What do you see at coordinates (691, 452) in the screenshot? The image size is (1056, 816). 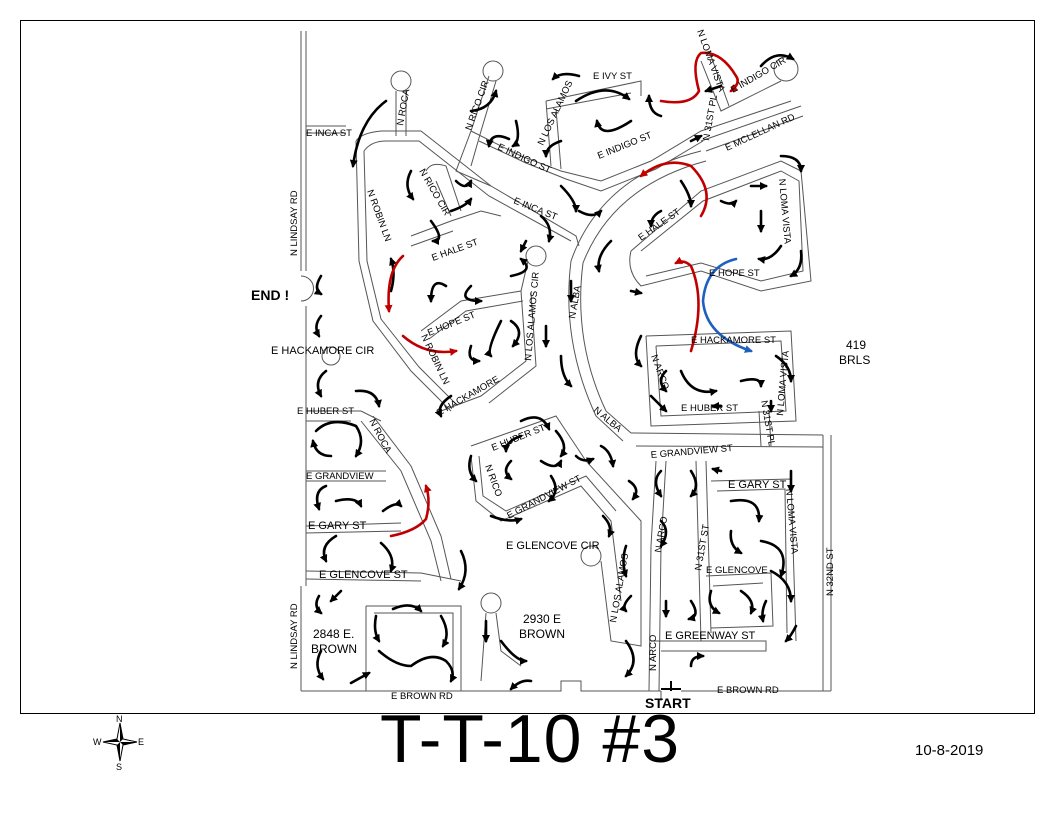 I see `street-e-grandview-st-e: E GRANDVIEW ST` at bounding box center [691, 452].